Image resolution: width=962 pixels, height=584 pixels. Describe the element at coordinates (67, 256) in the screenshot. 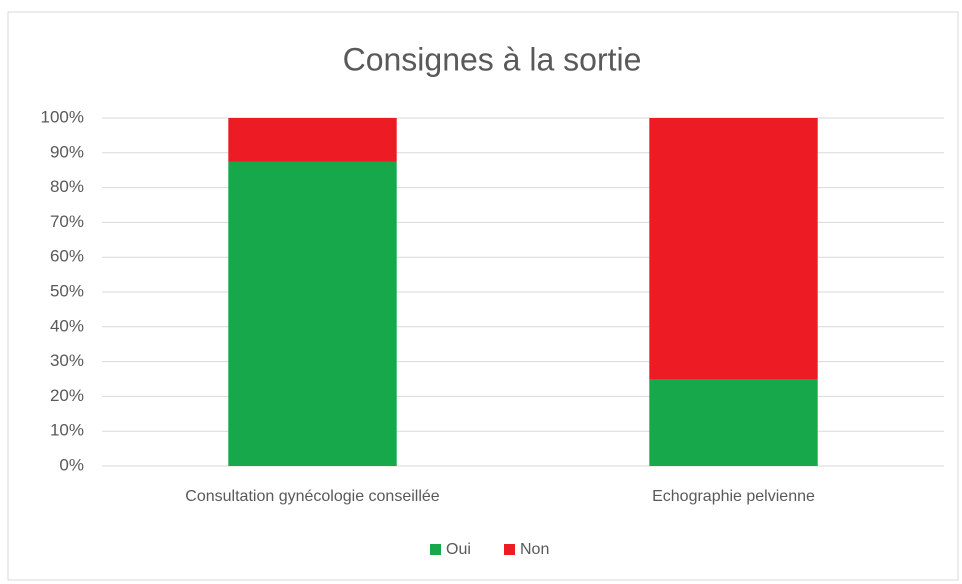

I see `y-tick-label: 60%` at that location.